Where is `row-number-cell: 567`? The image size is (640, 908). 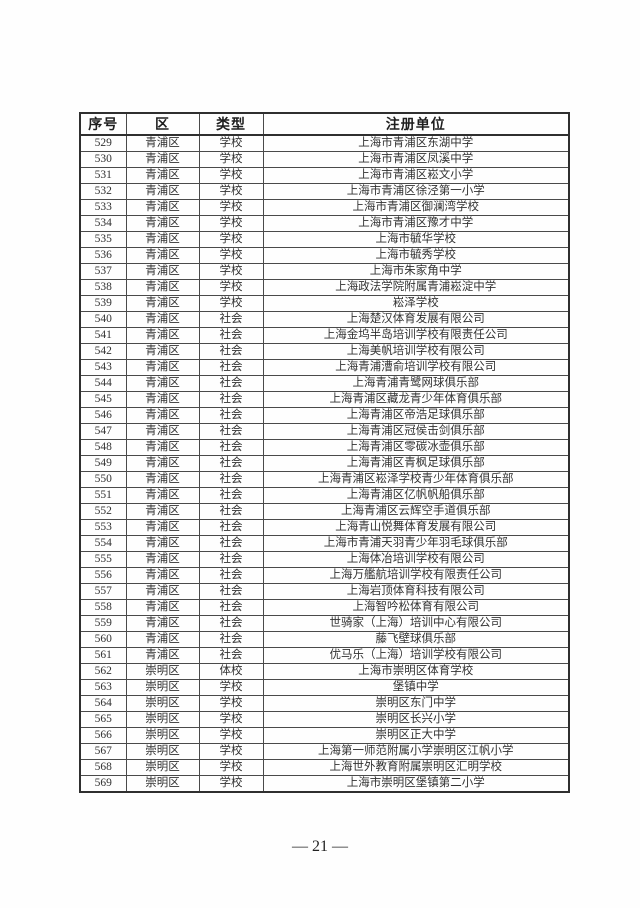
row-number-cell: 567 is located at coordinates (103, 751).